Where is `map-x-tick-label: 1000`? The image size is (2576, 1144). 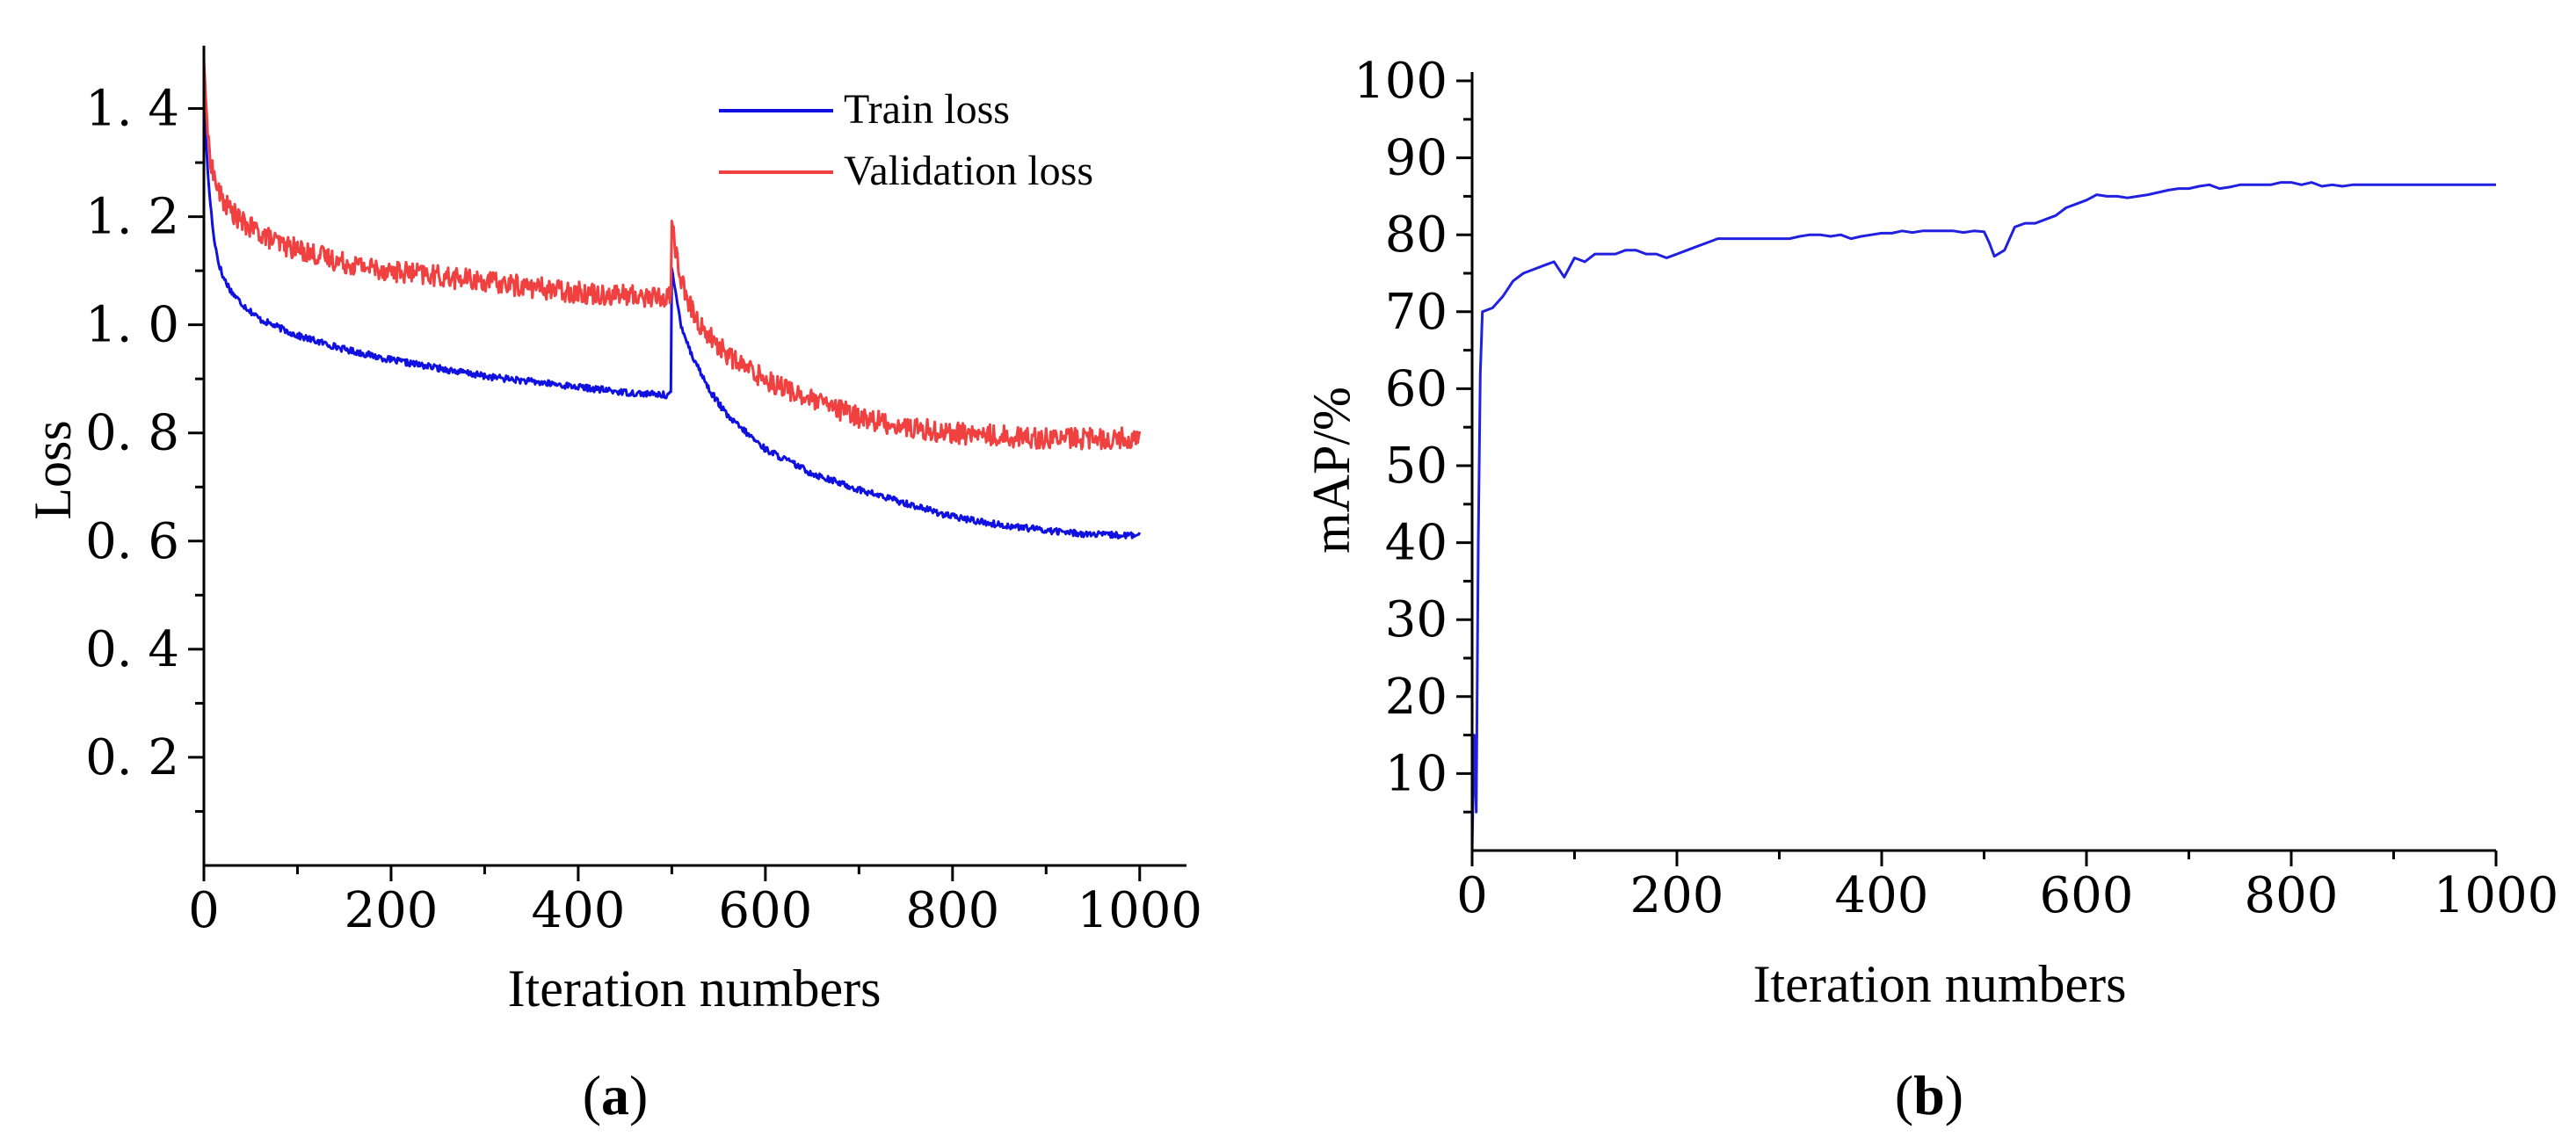
map-x-tick-label: 1000 is located at coordinates (2496, 896).